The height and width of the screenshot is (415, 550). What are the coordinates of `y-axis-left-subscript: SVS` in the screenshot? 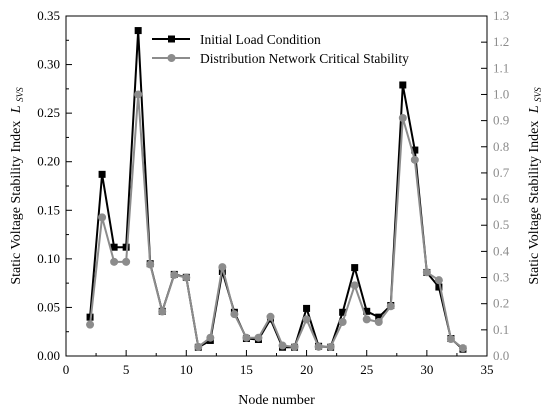 It's located at (20, 94).